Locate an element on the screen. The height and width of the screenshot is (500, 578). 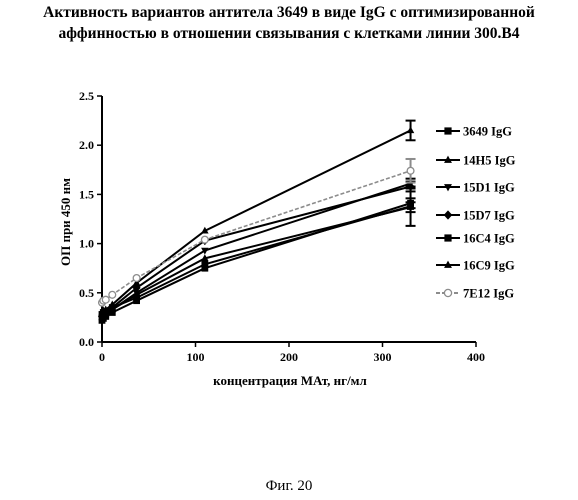
legend-label: 16C9 IgG is located at coordinates (489, 266).